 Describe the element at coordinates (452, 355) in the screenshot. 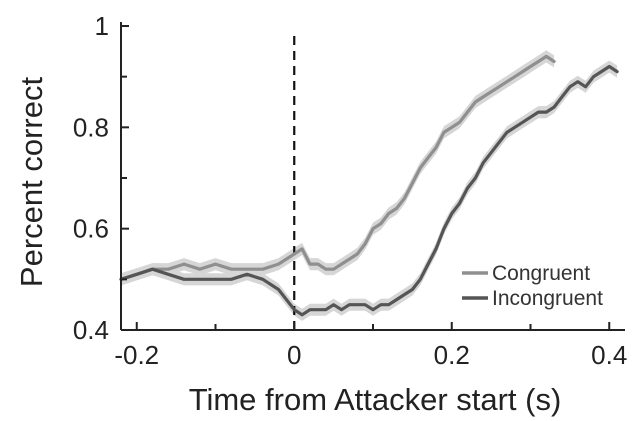

I see `x-tick-label: 0.2` at that location.